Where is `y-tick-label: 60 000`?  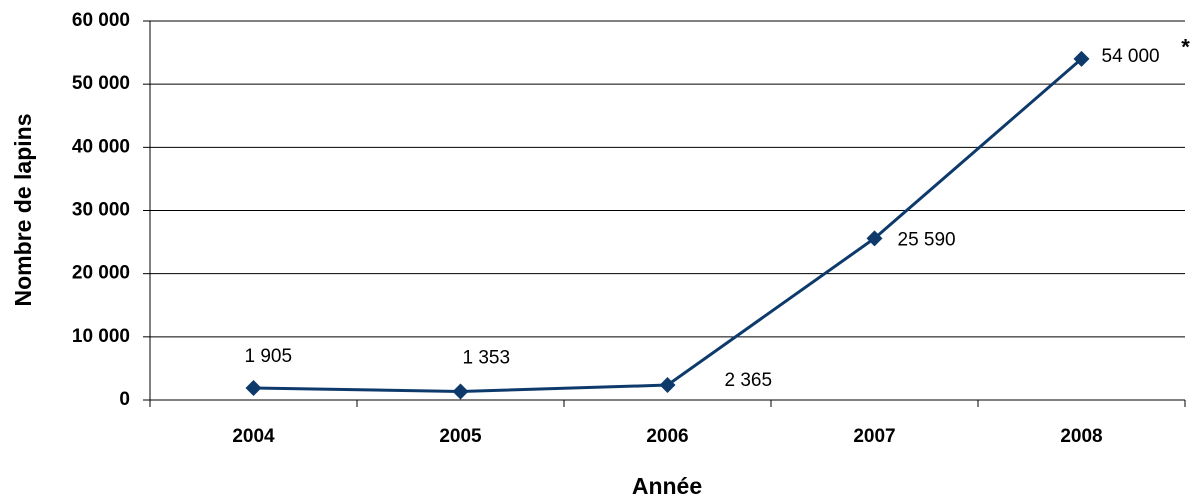 y-tick-label: 60 000 is located at coordinates (101, 20).